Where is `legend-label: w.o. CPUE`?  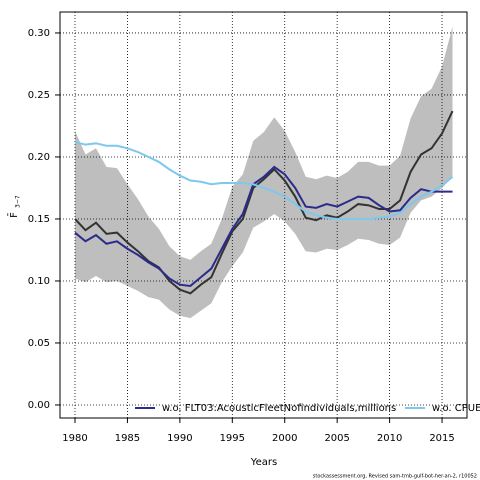
legend-label: w.o. CPUE is located at coordinates (456, 408).